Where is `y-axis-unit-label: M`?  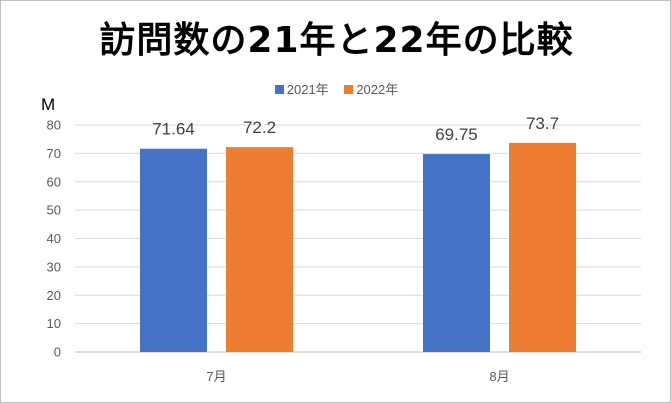 y-axis-unit-label: M is located at coordinates (48, 104).